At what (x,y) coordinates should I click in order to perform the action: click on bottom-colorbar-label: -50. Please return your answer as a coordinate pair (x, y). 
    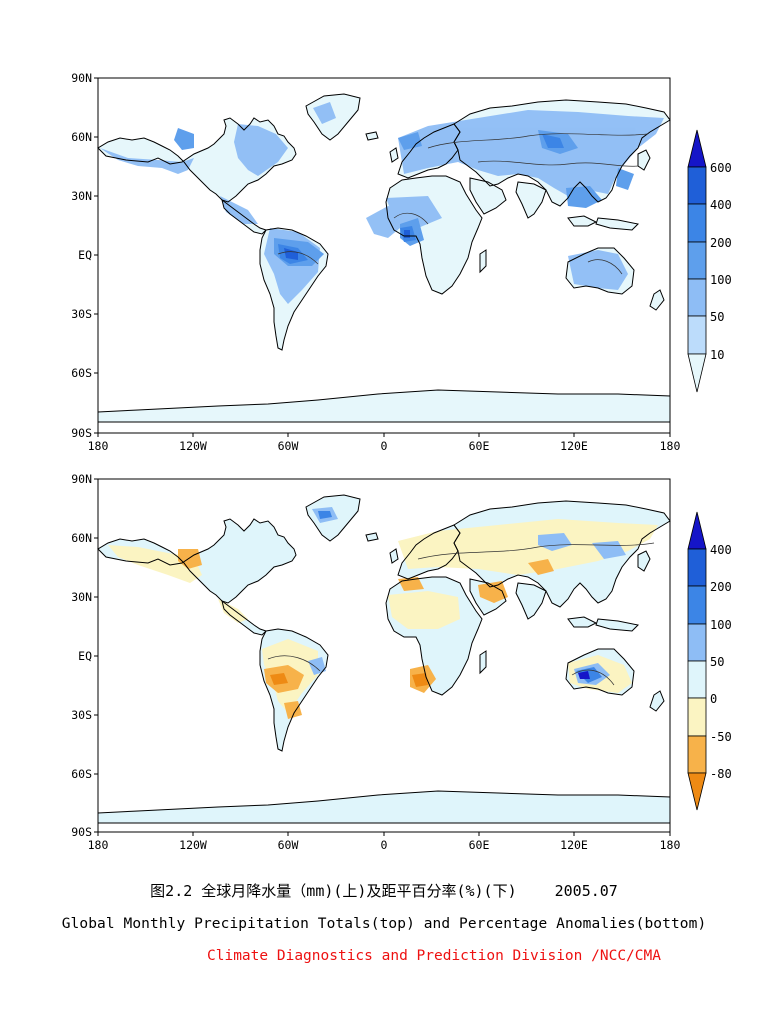
    Looking at the image, I should click on (721, 737).